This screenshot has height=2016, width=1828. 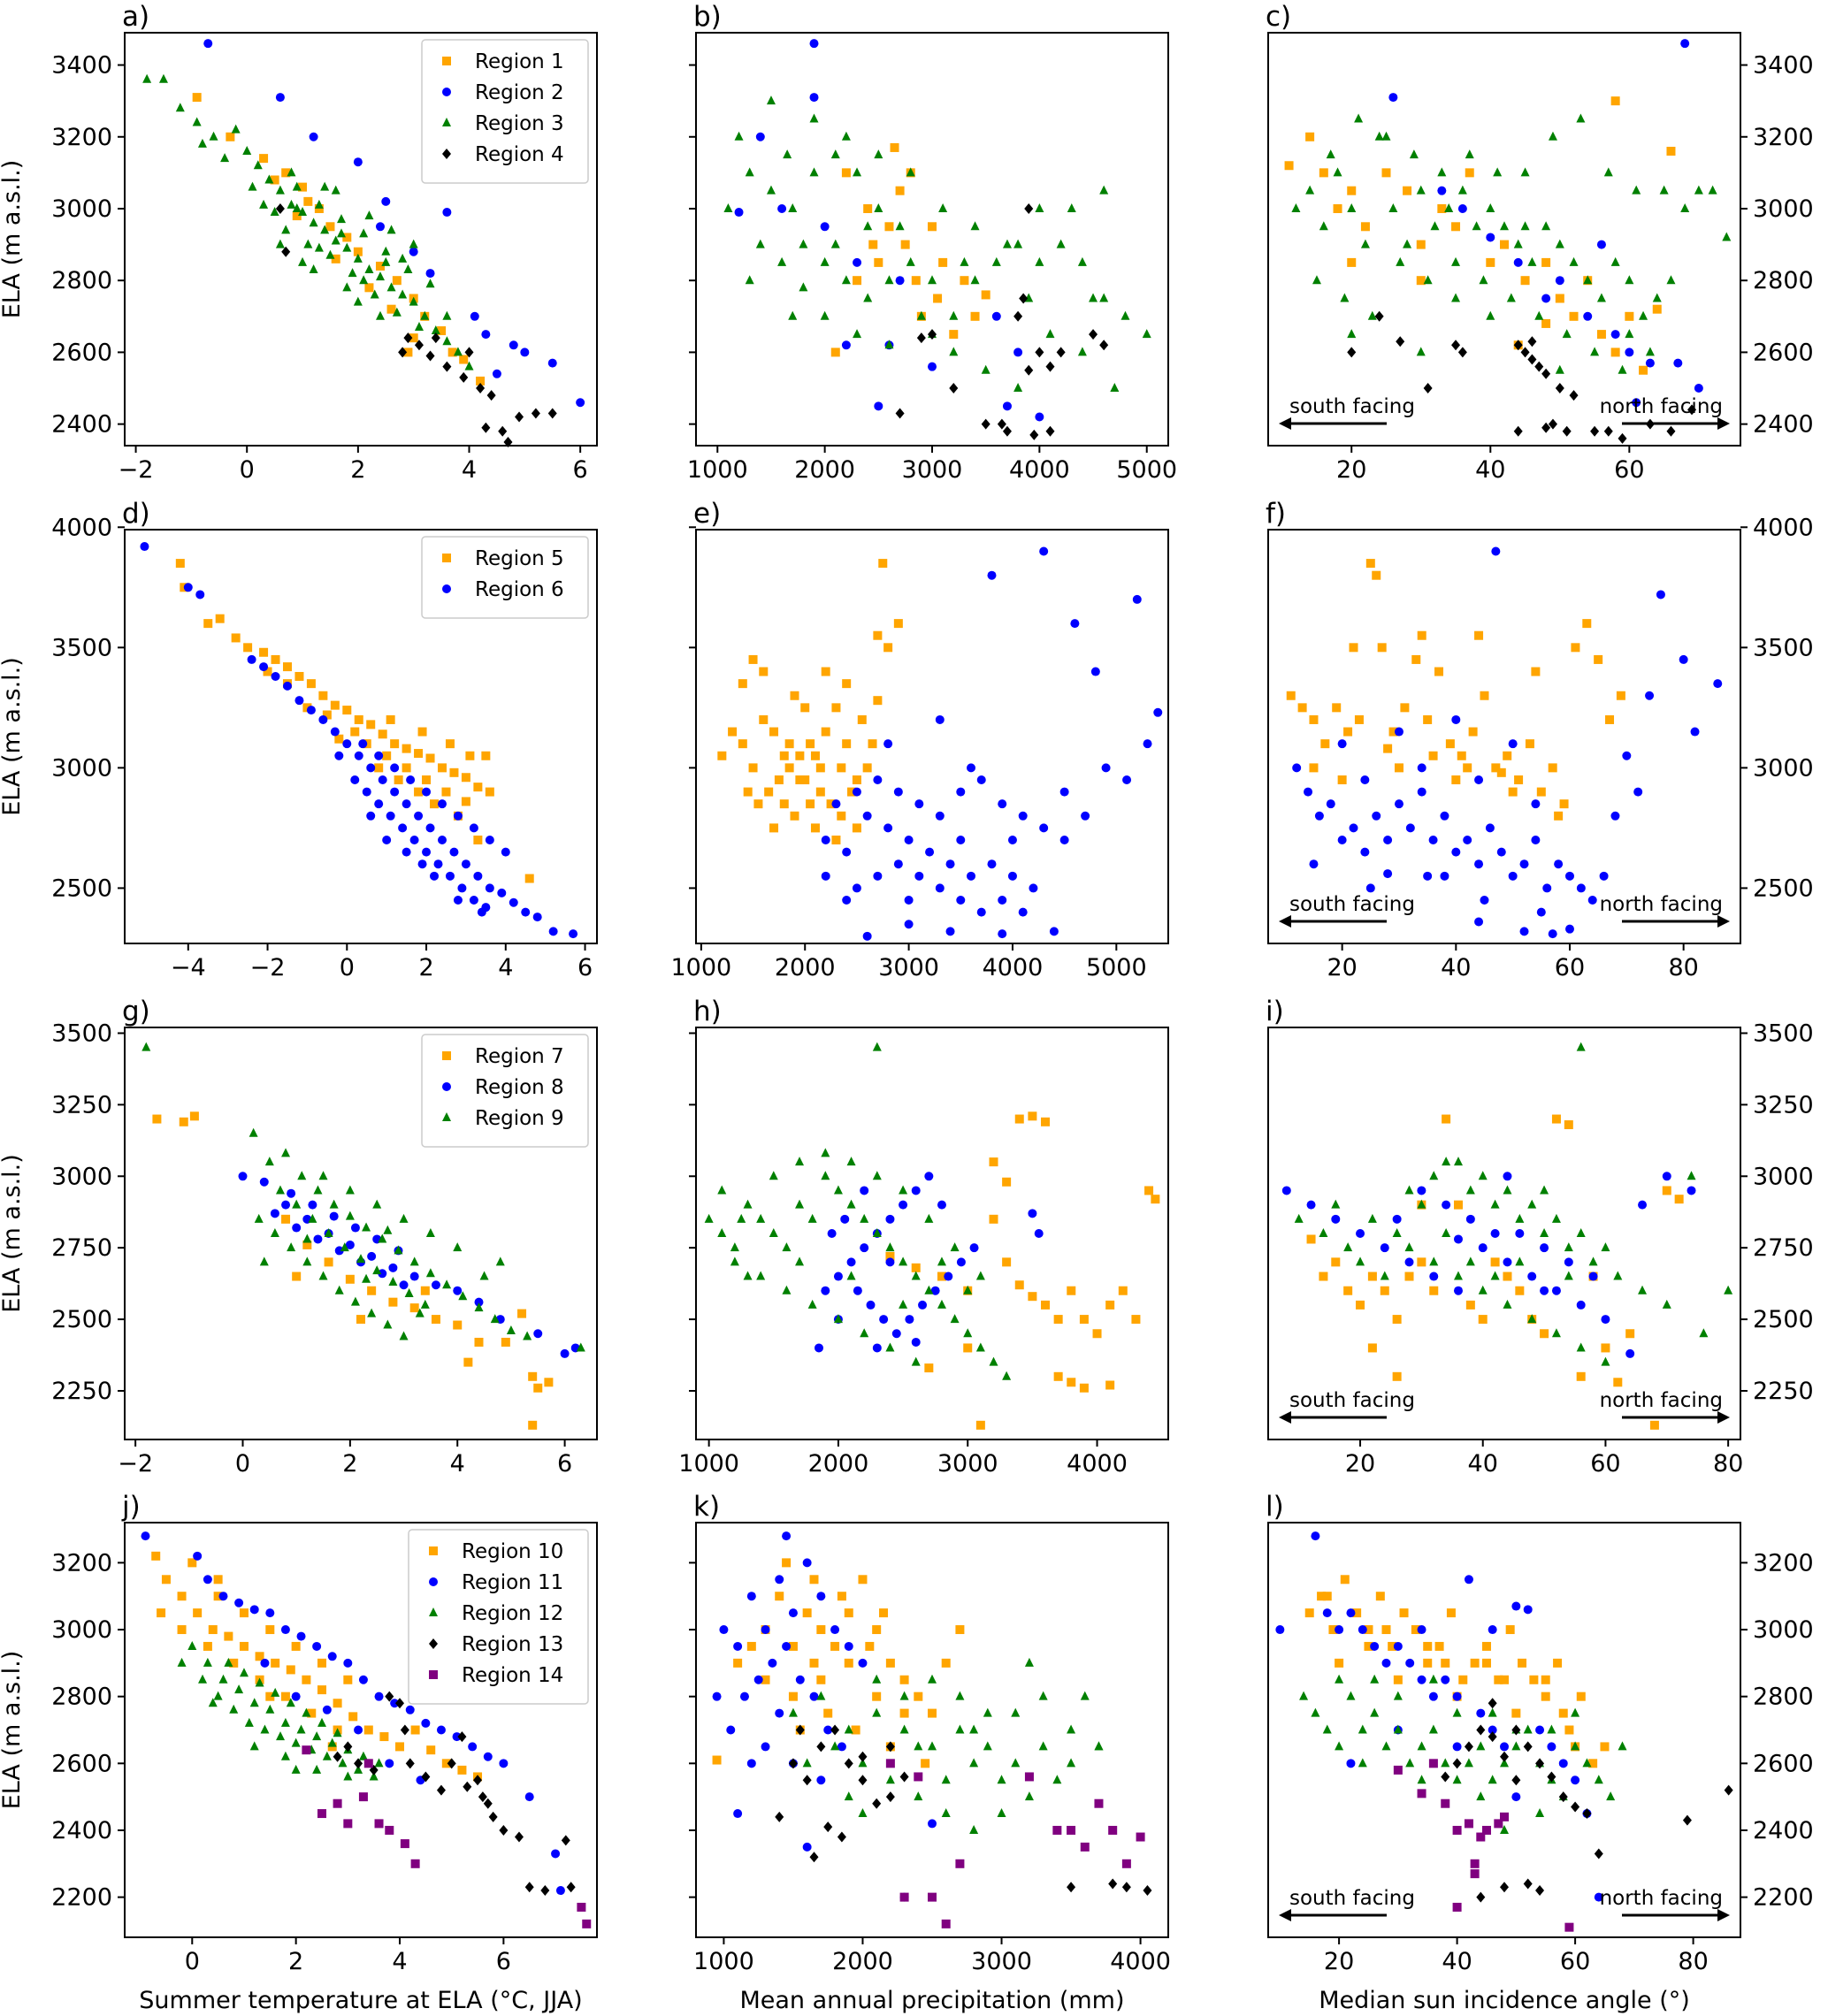 What do you see at coordinates (425, 967) in the screenshot?
I see `x-tick-label: 2` at bounding box center [425, 967].